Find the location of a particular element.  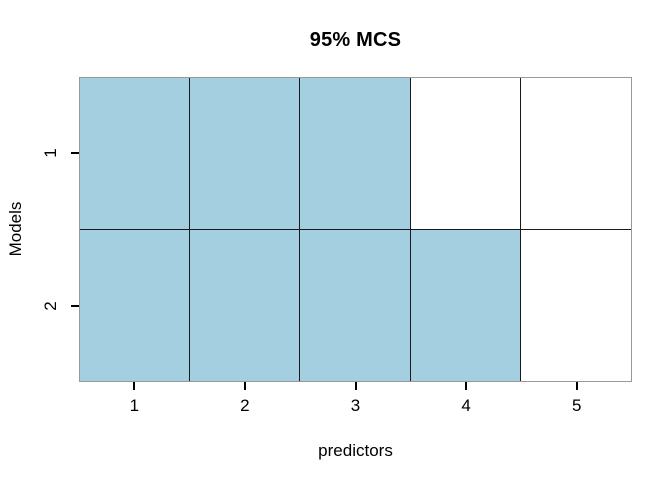

cell-model1-predictor5 is located at coordinates (575, 154).